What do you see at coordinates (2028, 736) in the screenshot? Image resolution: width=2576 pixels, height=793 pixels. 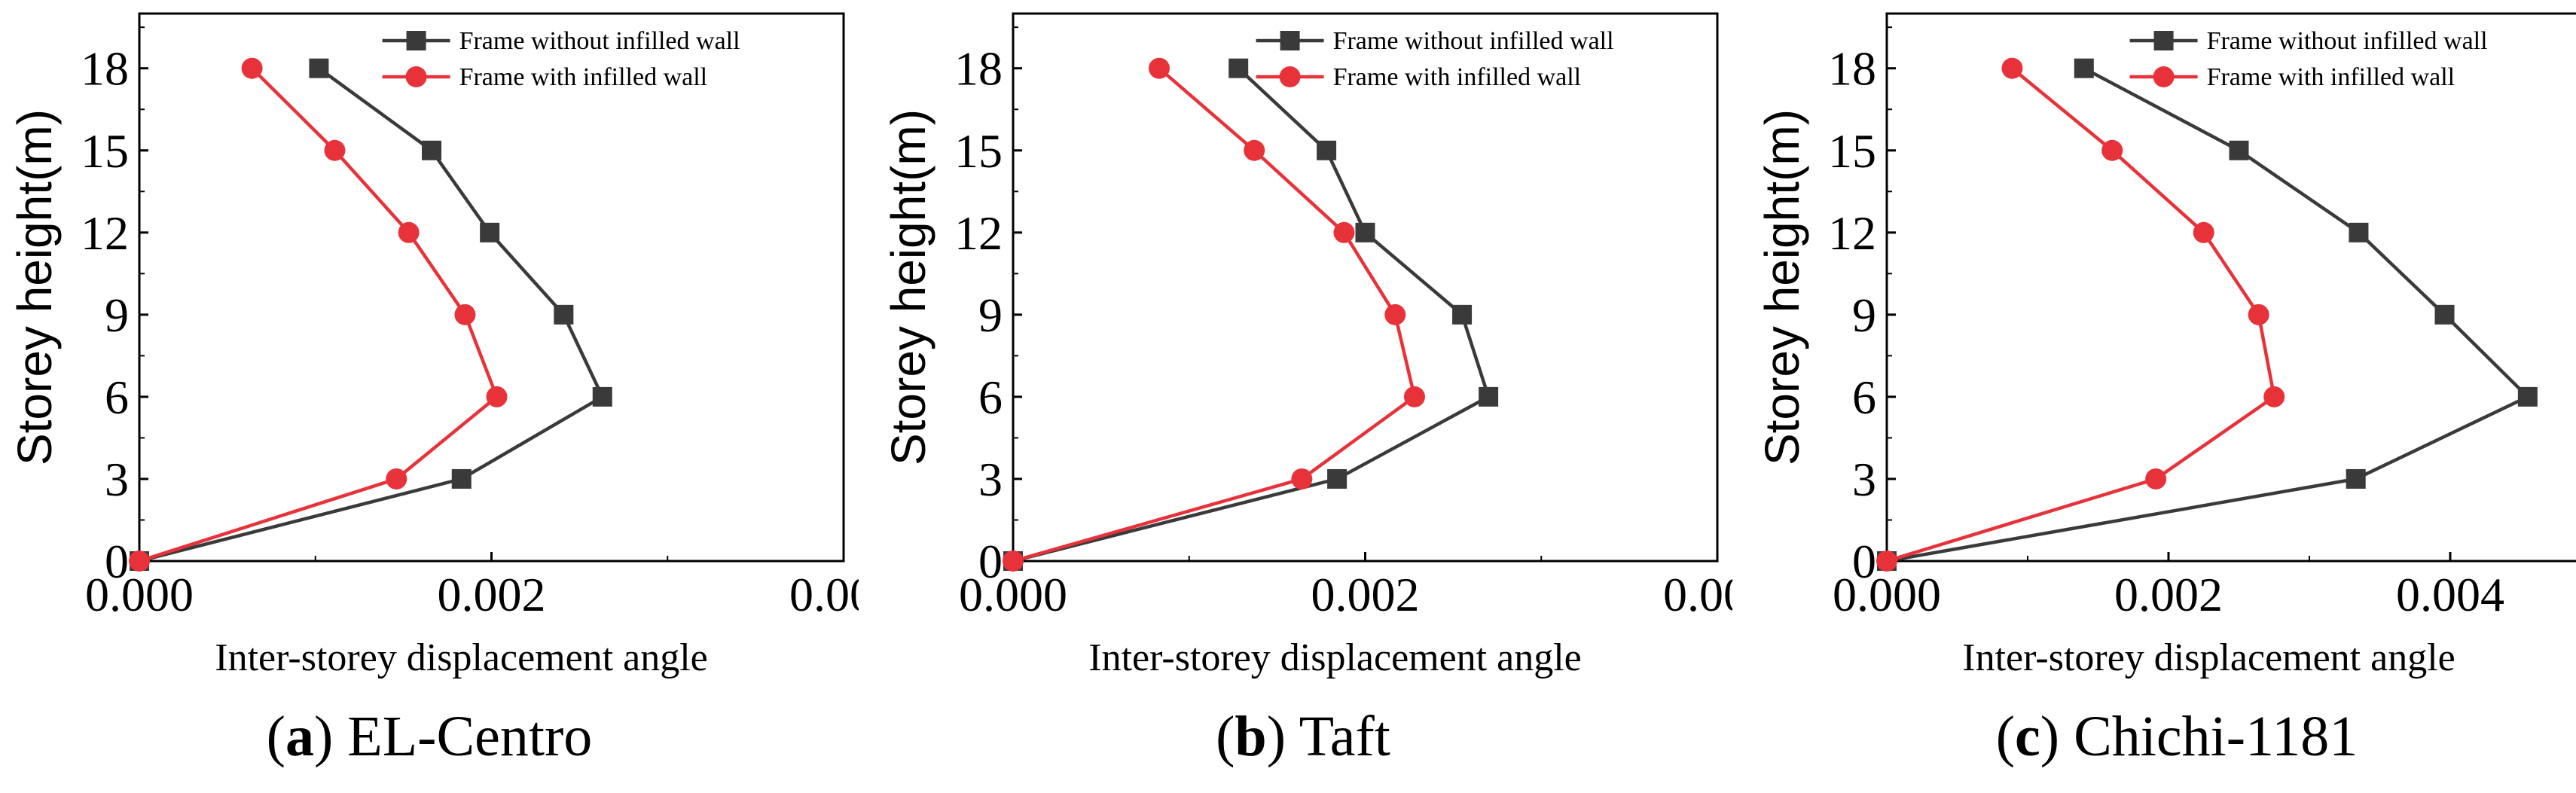 I see `caption-letter: c` at bounding box center [2028, 736].